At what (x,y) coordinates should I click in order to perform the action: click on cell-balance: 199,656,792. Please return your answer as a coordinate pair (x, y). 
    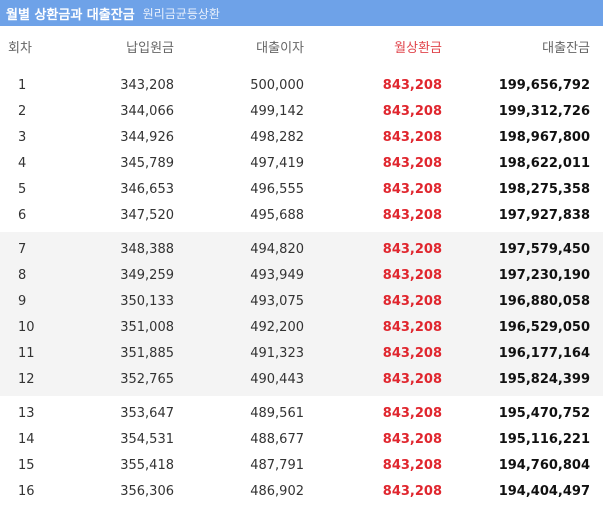
    Looking at the image, I should click on (516, 85).